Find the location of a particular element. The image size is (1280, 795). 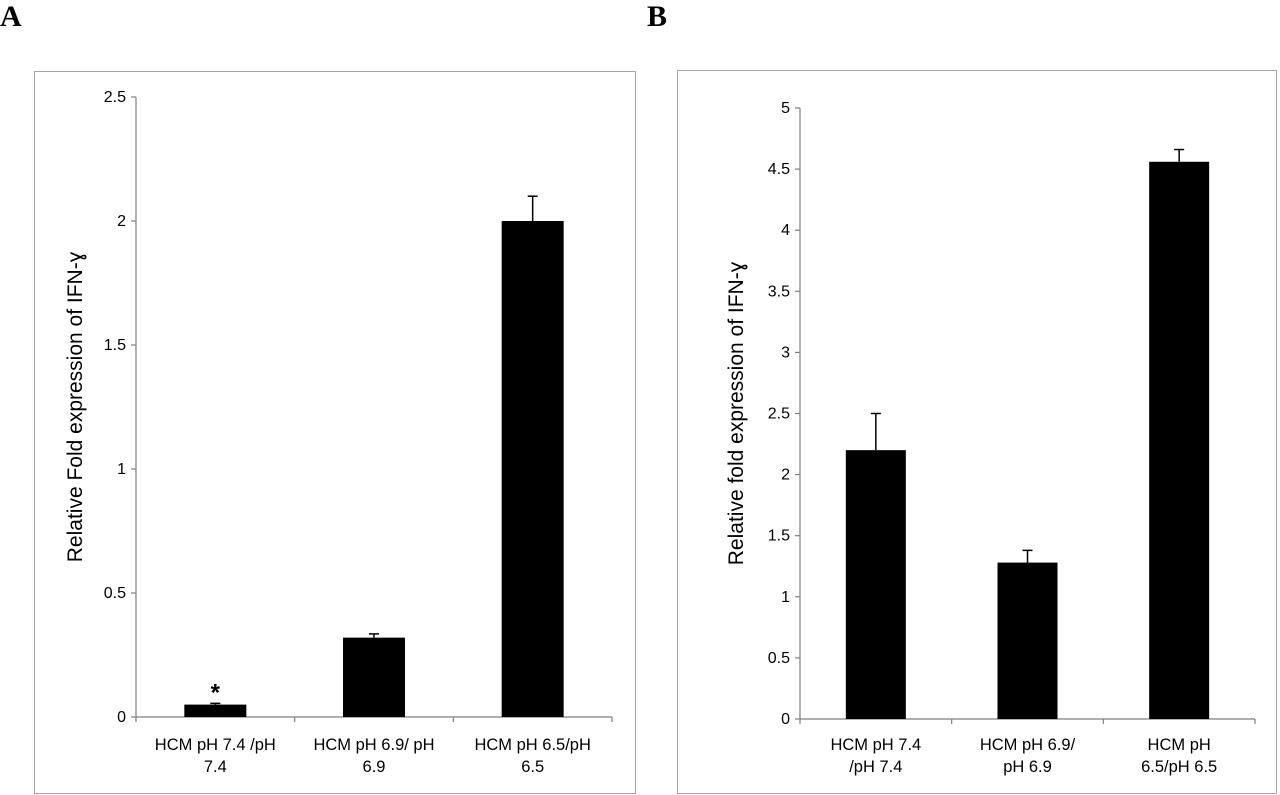

chart-a-y-tick-label: 2.5 is located at coordinates (115, 97).